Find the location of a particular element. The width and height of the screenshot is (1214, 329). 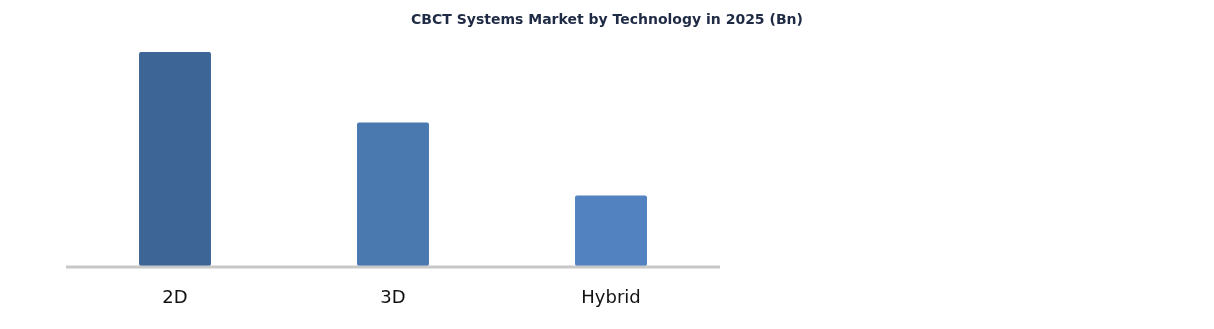

x-tick-label: 2D is located at coordinates (175, 296).